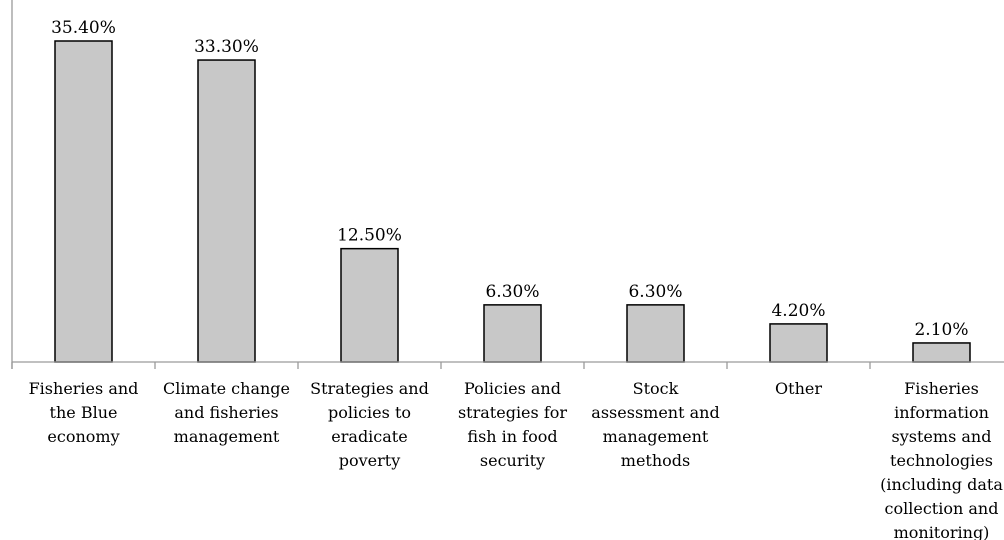  Describe the element at coordinates (369, 236) in the screenshot. I see `value-label-3: 12.50%` at that location.